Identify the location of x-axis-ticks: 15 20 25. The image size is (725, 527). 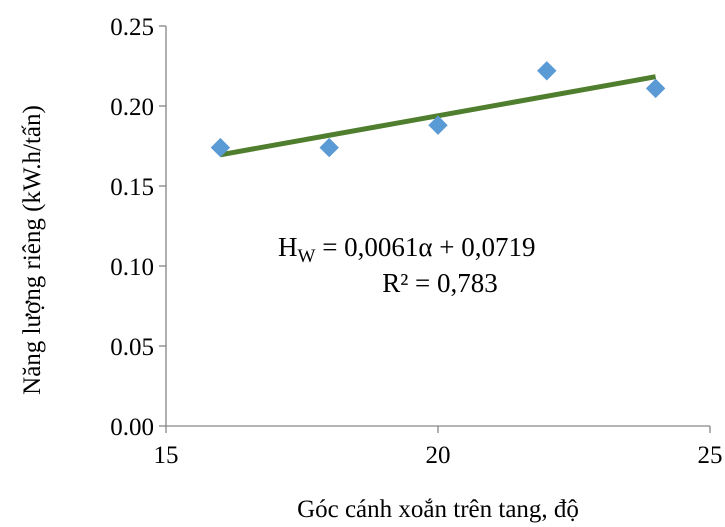
(438, 447).